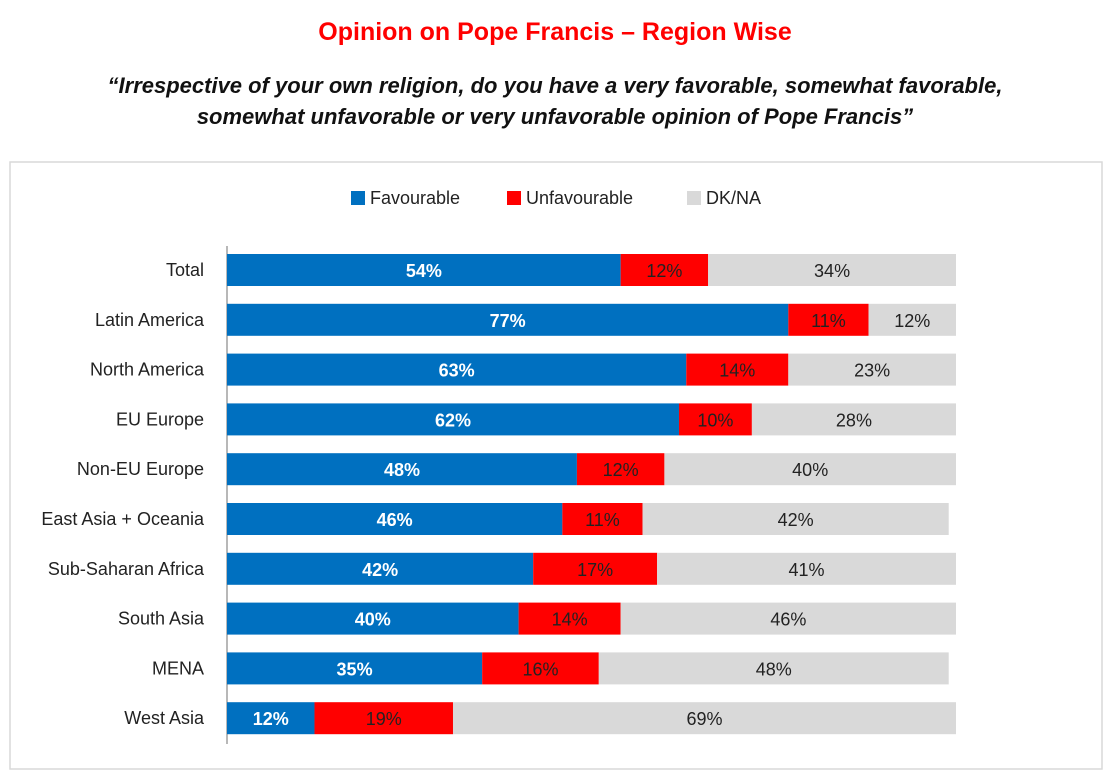 This screenshot has width=1110, height=778. I want to click on data-label: 16%, so click(540, 669).